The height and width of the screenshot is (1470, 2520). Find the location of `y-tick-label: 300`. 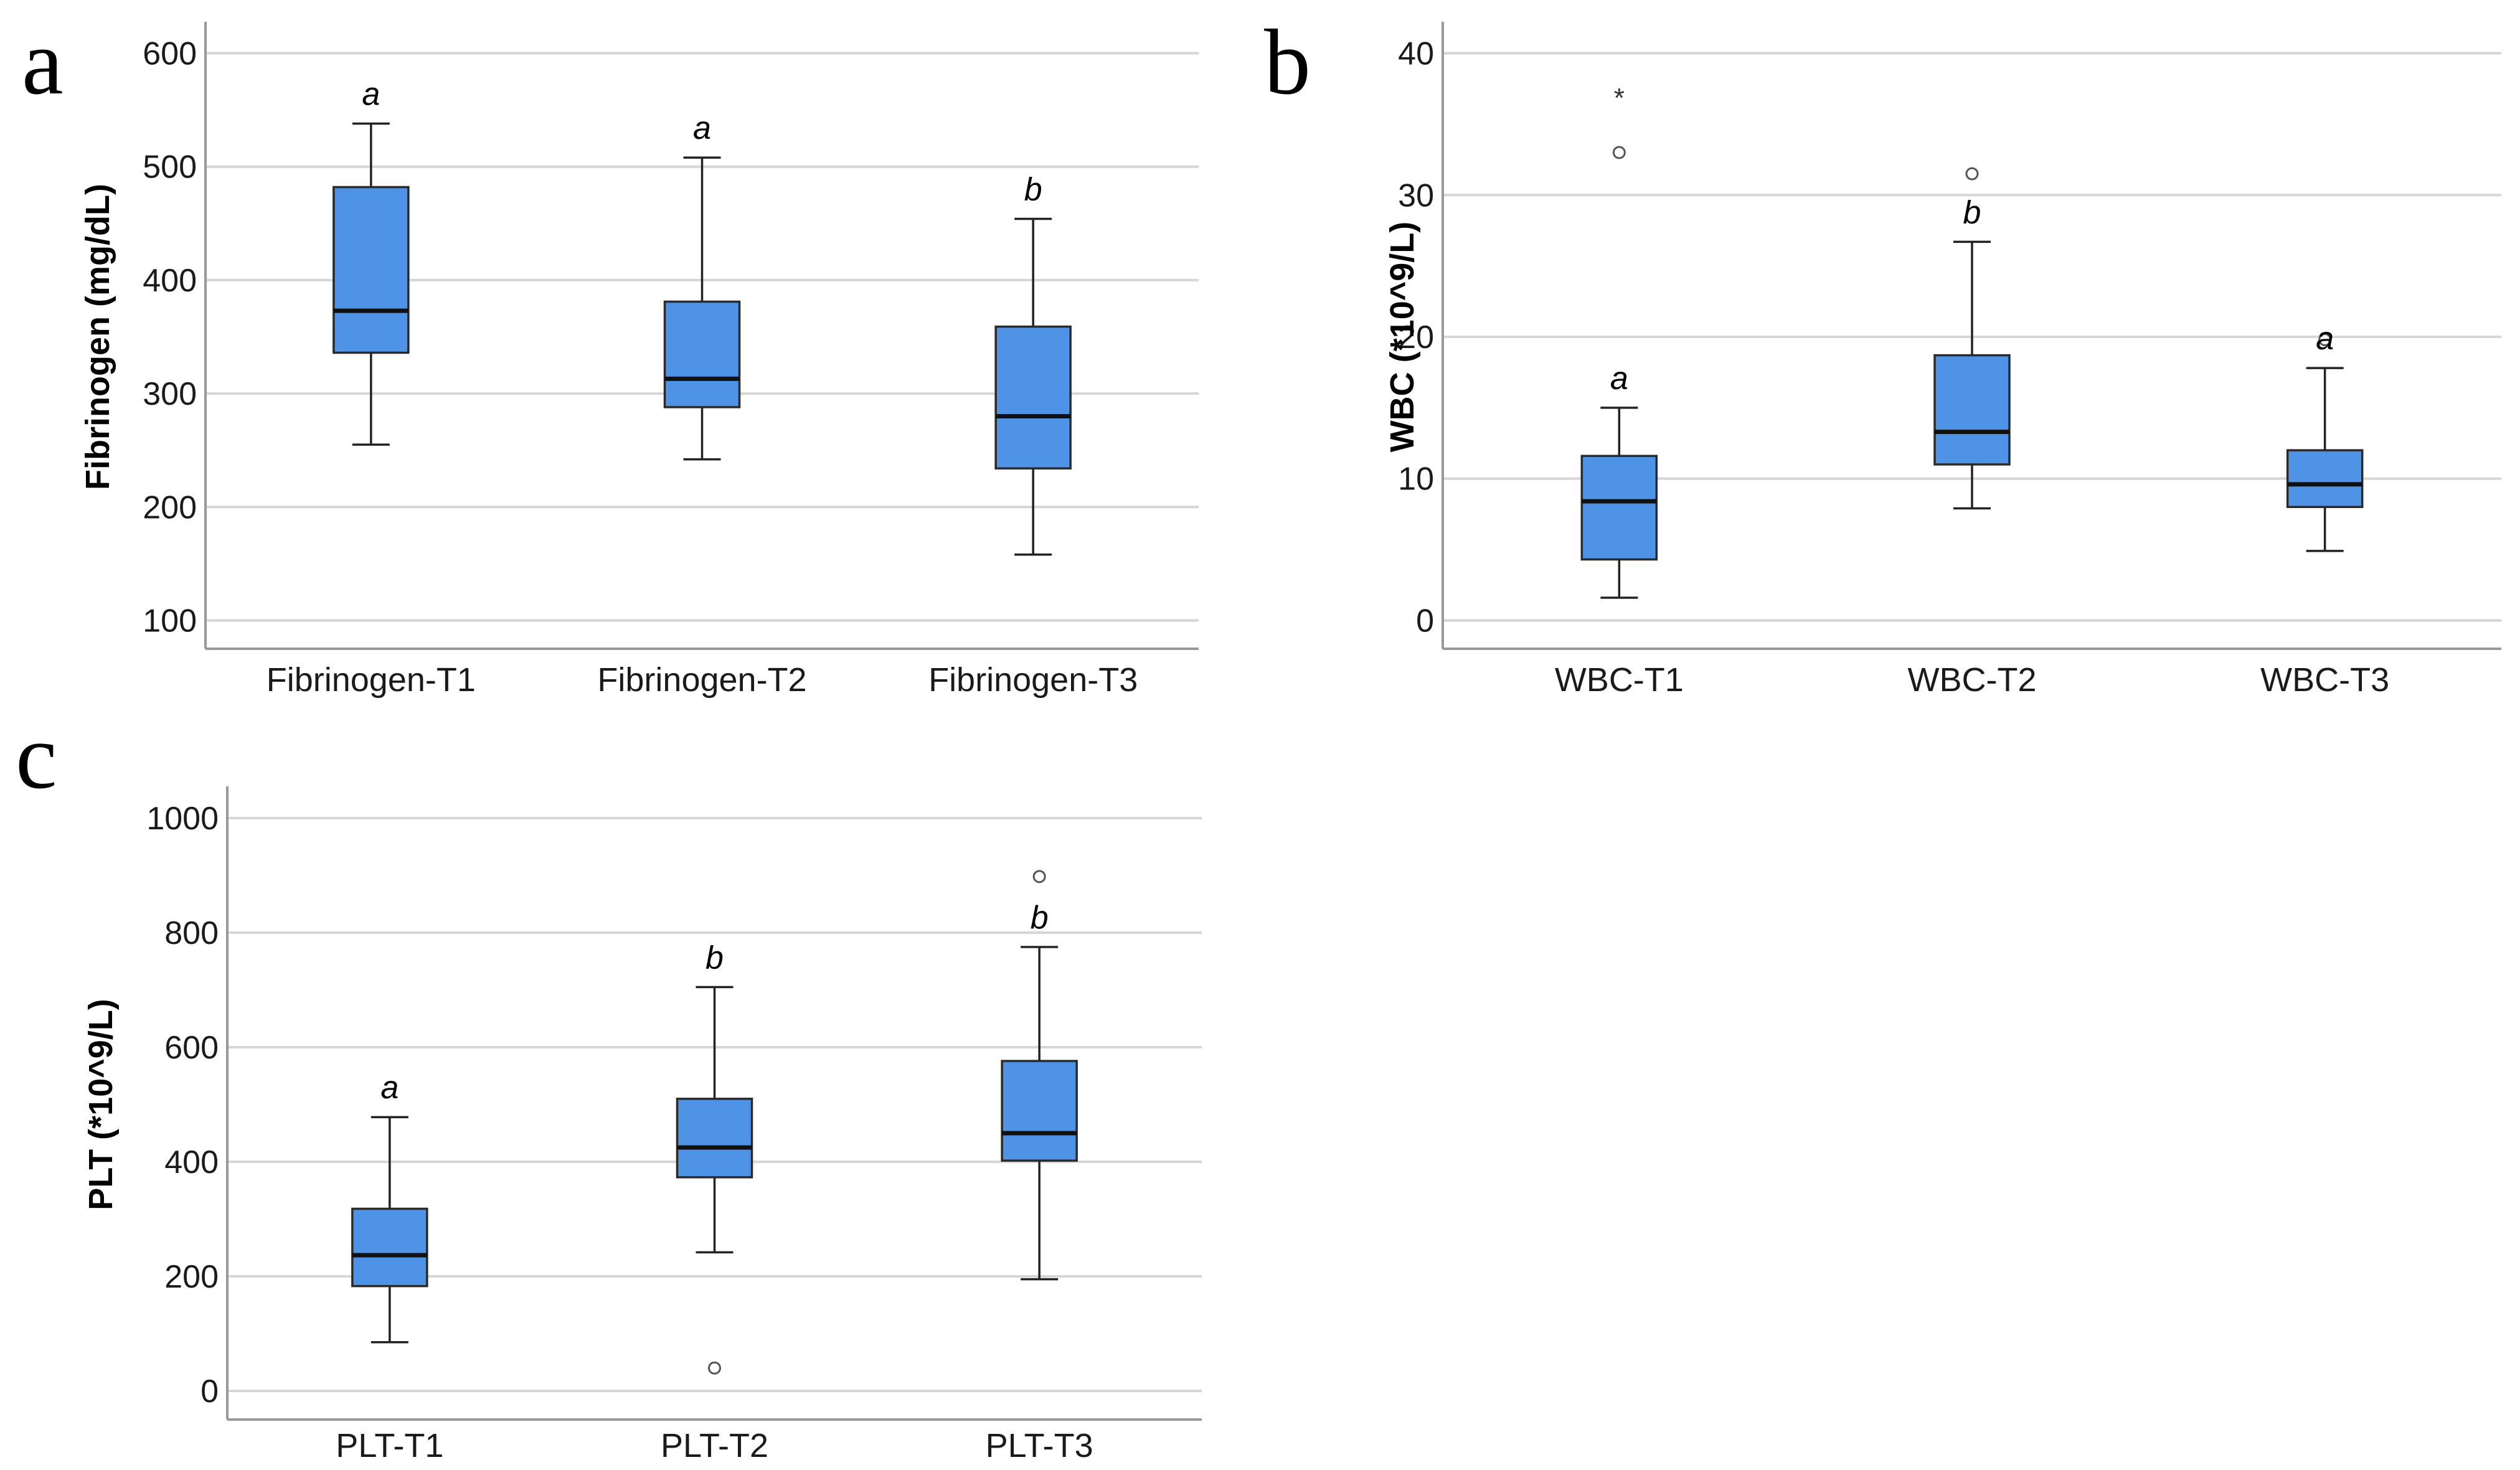

y-tick-label: 300 is located at coordinates (170, 394).